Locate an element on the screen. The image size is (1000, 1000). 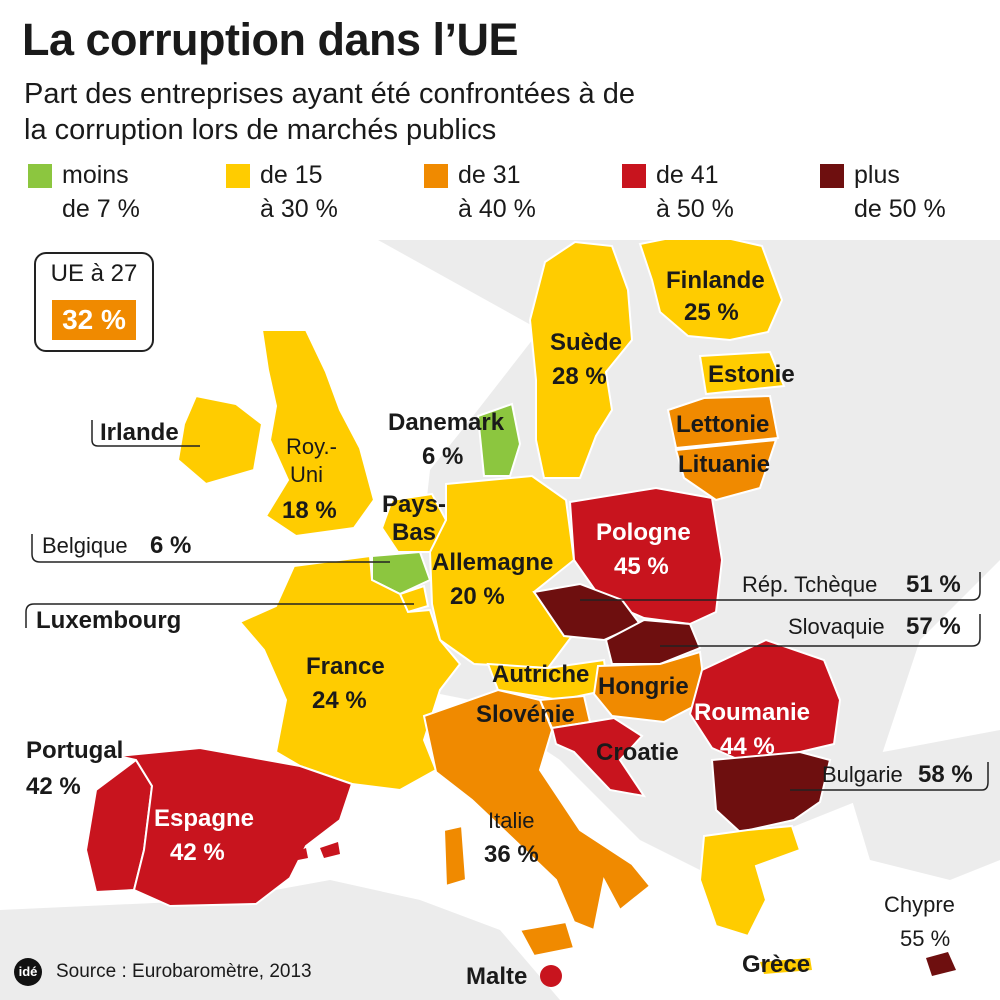
label-lettonie: Lettonie is located at coordinates (722, 424).